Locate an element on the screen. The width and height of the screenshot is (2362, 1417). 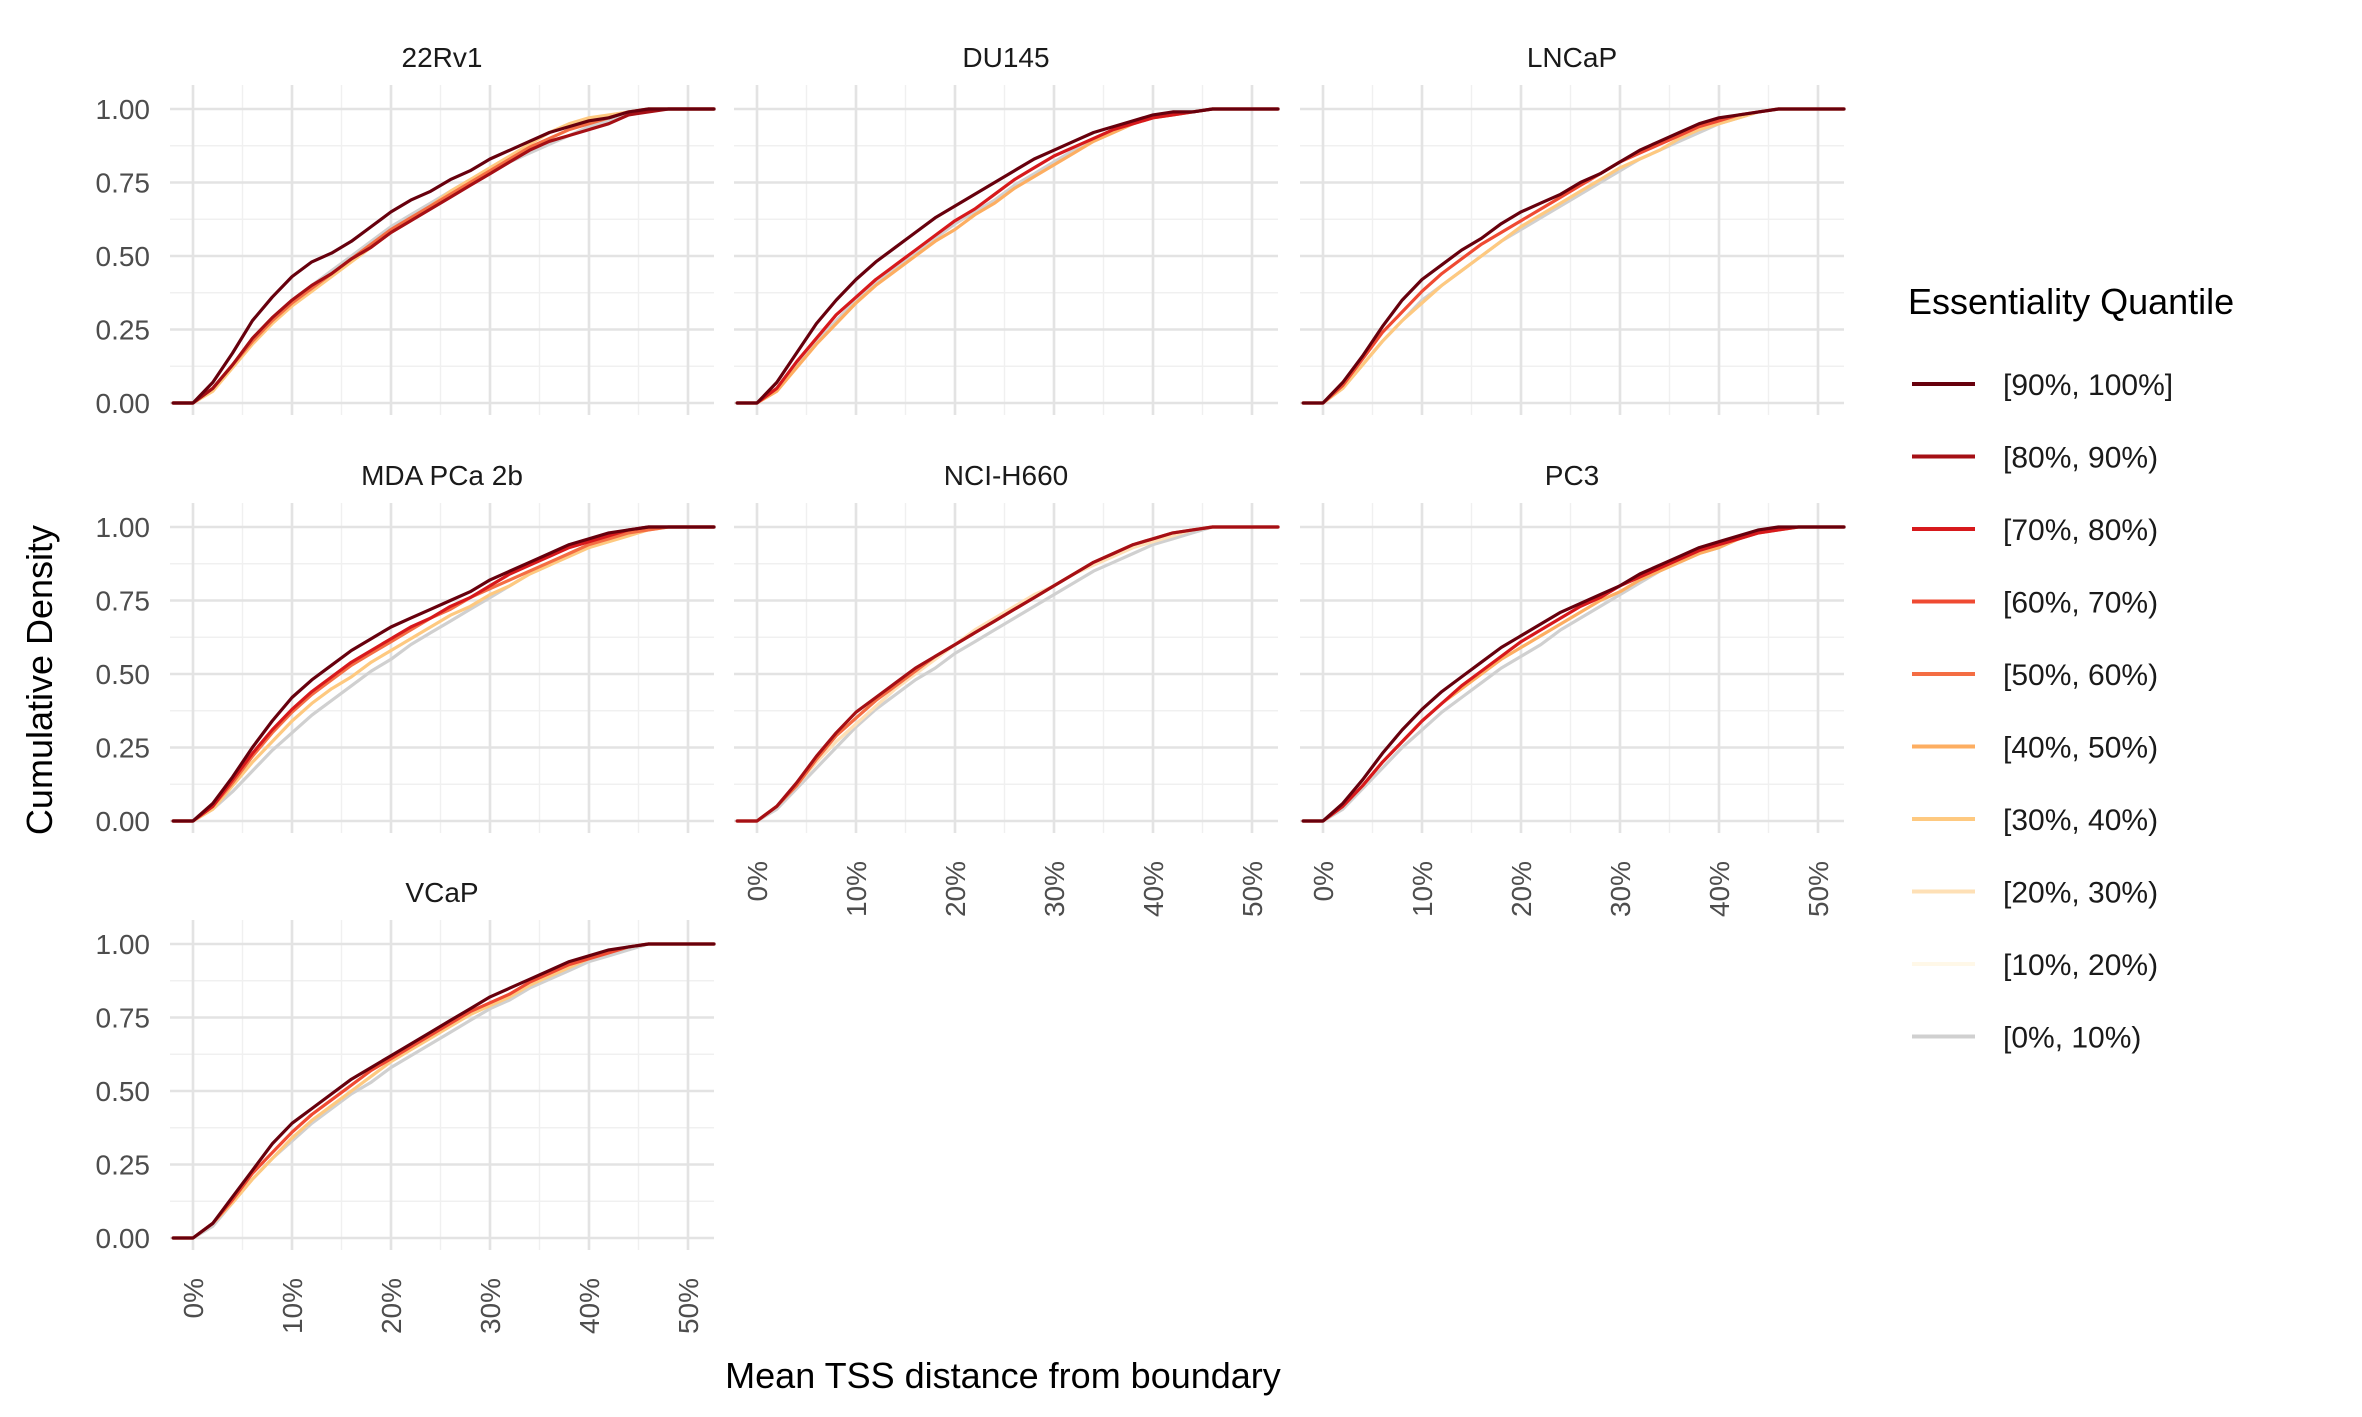
legend-label: [60%, 70%) is located at coordinates (2080, 603).